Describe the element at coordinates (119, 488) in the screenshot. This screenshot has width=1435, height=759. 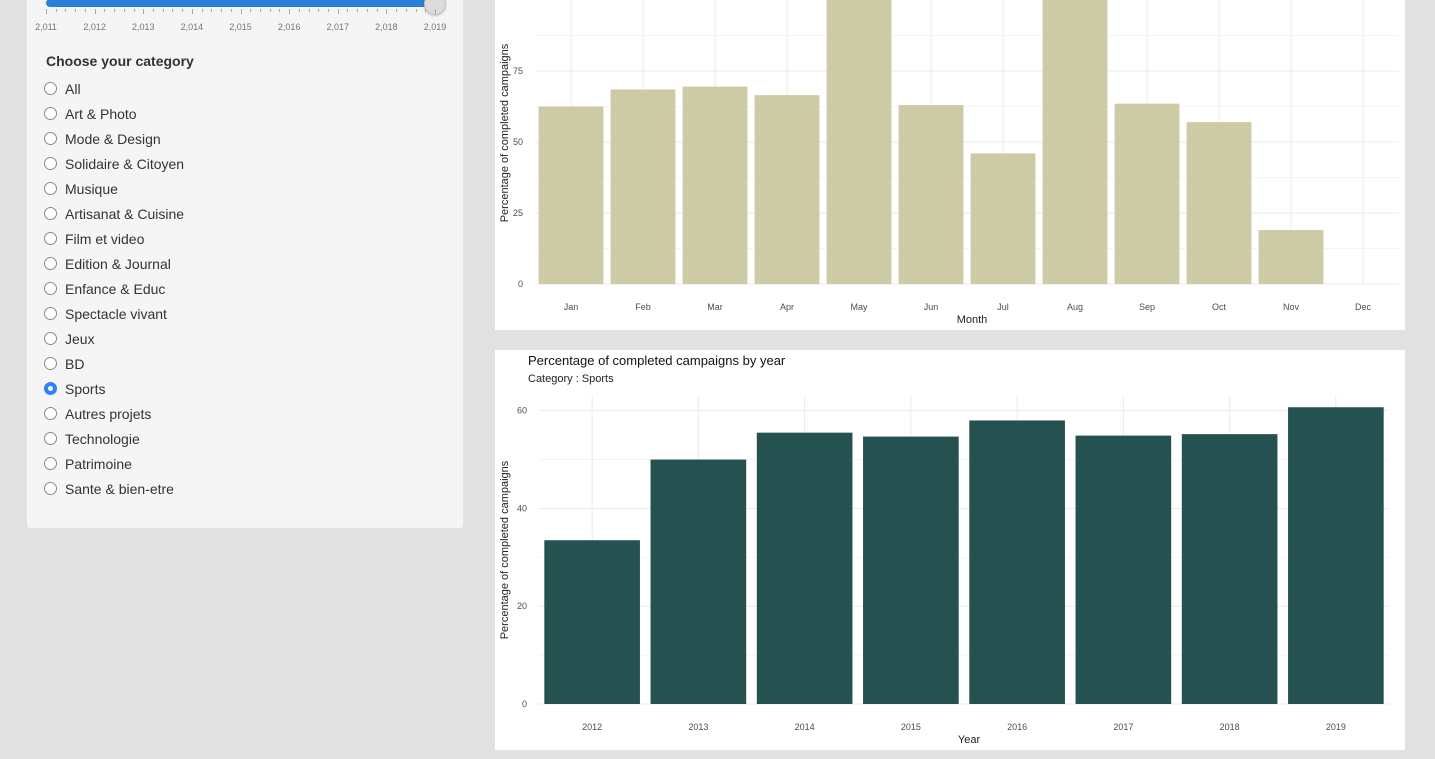
I see `radio-label: Sante & bien-etre` at that location.